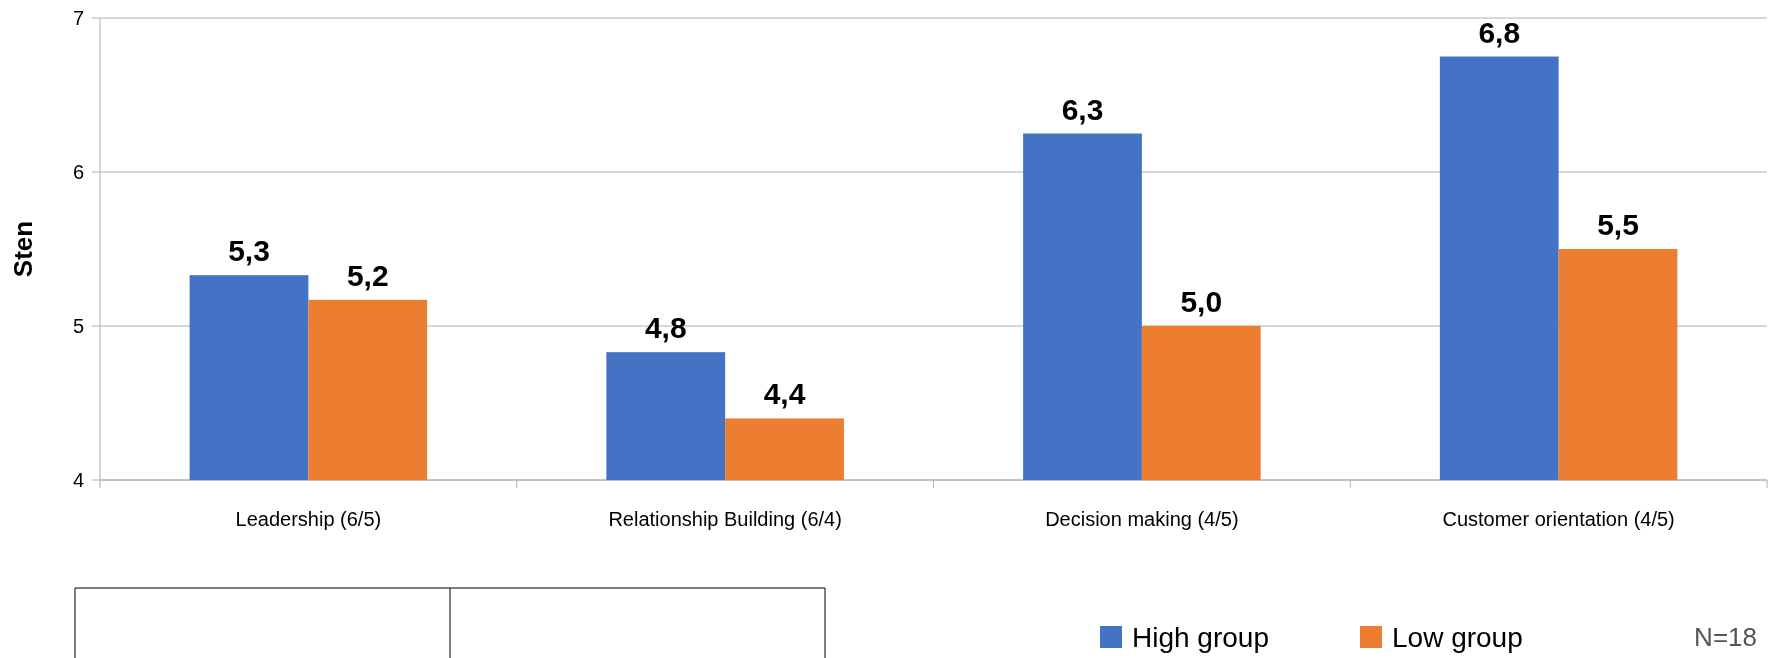  What do you see at coordinates (784, 394) in the screenshot?
I see `data-label: 4,4` at bounding box center [784, 394].